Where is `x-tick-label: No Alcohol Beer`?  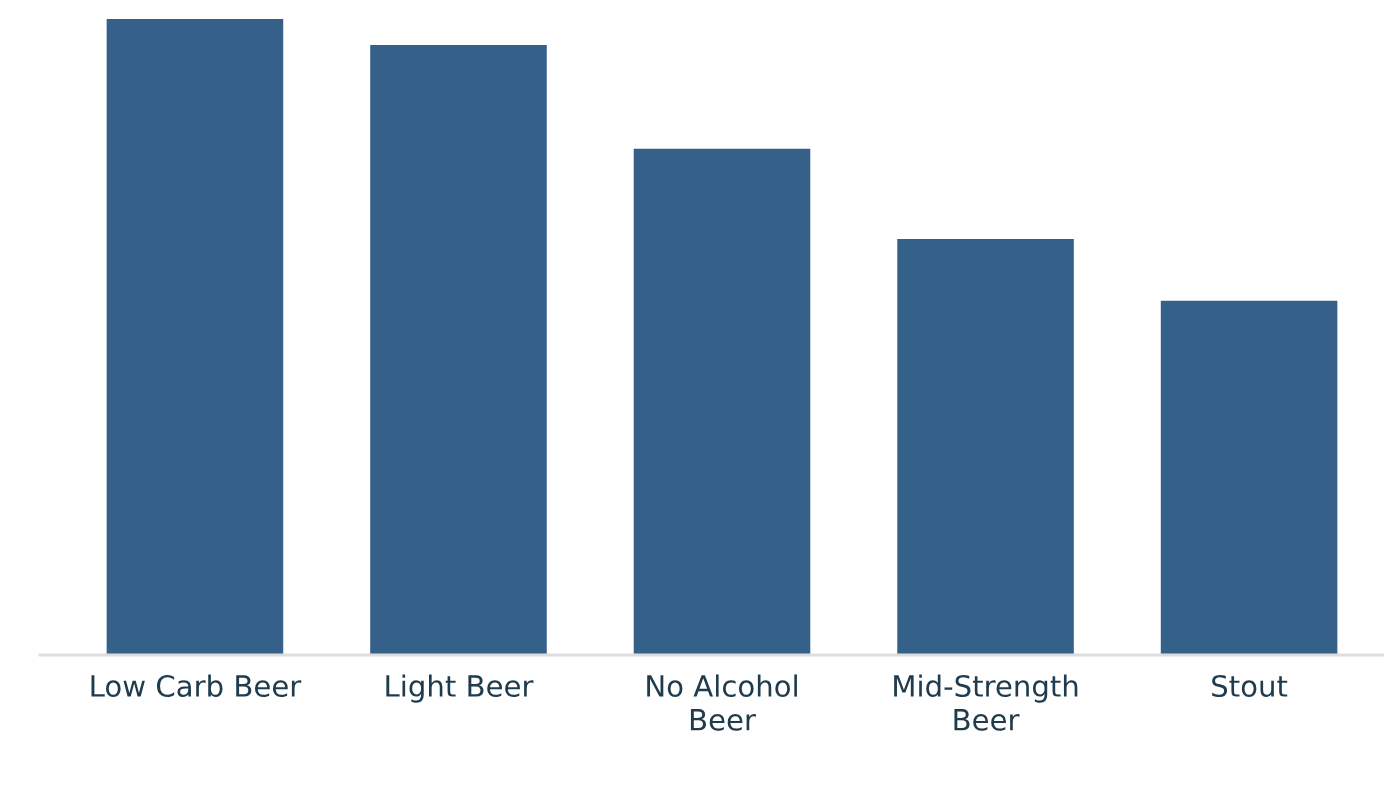 x-tick-label: No Alcohol Beer is located at coordinates (722, 702).